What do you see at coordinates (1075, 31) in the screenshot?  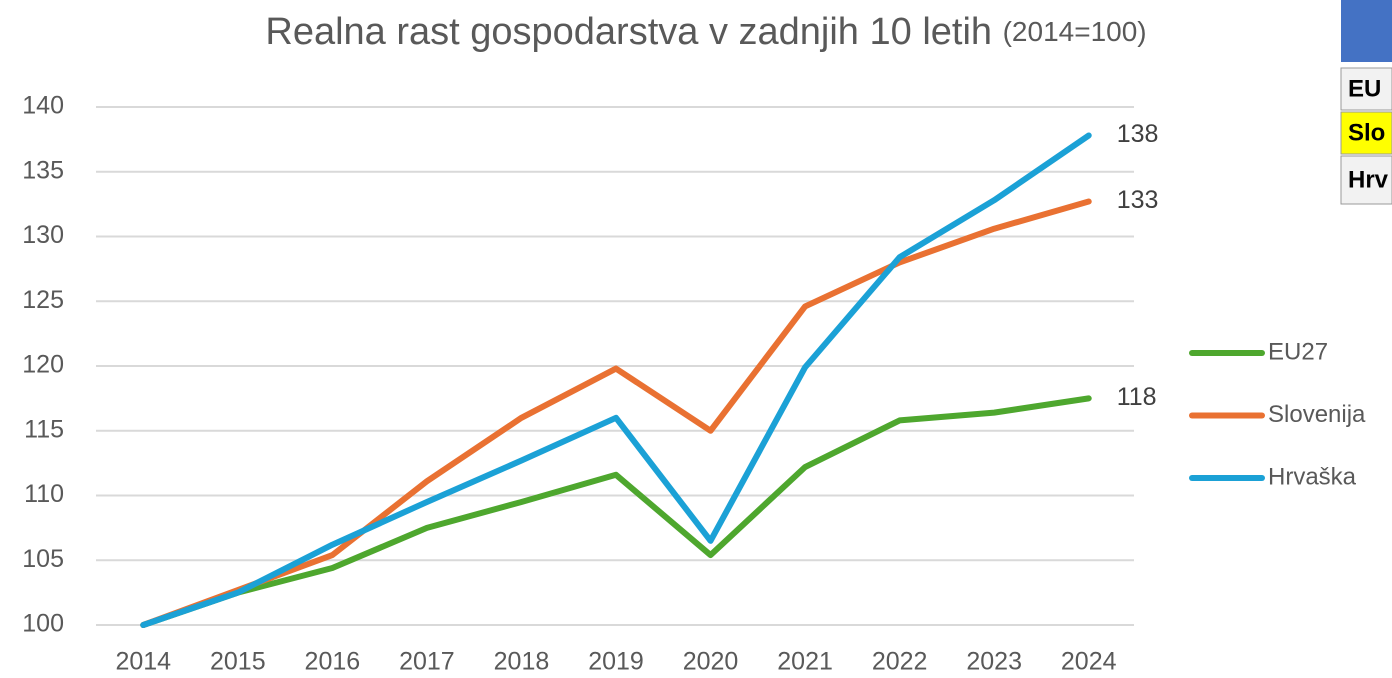 I see `subtitle-text: (2014=100)` at bounding box center [1075, 31].